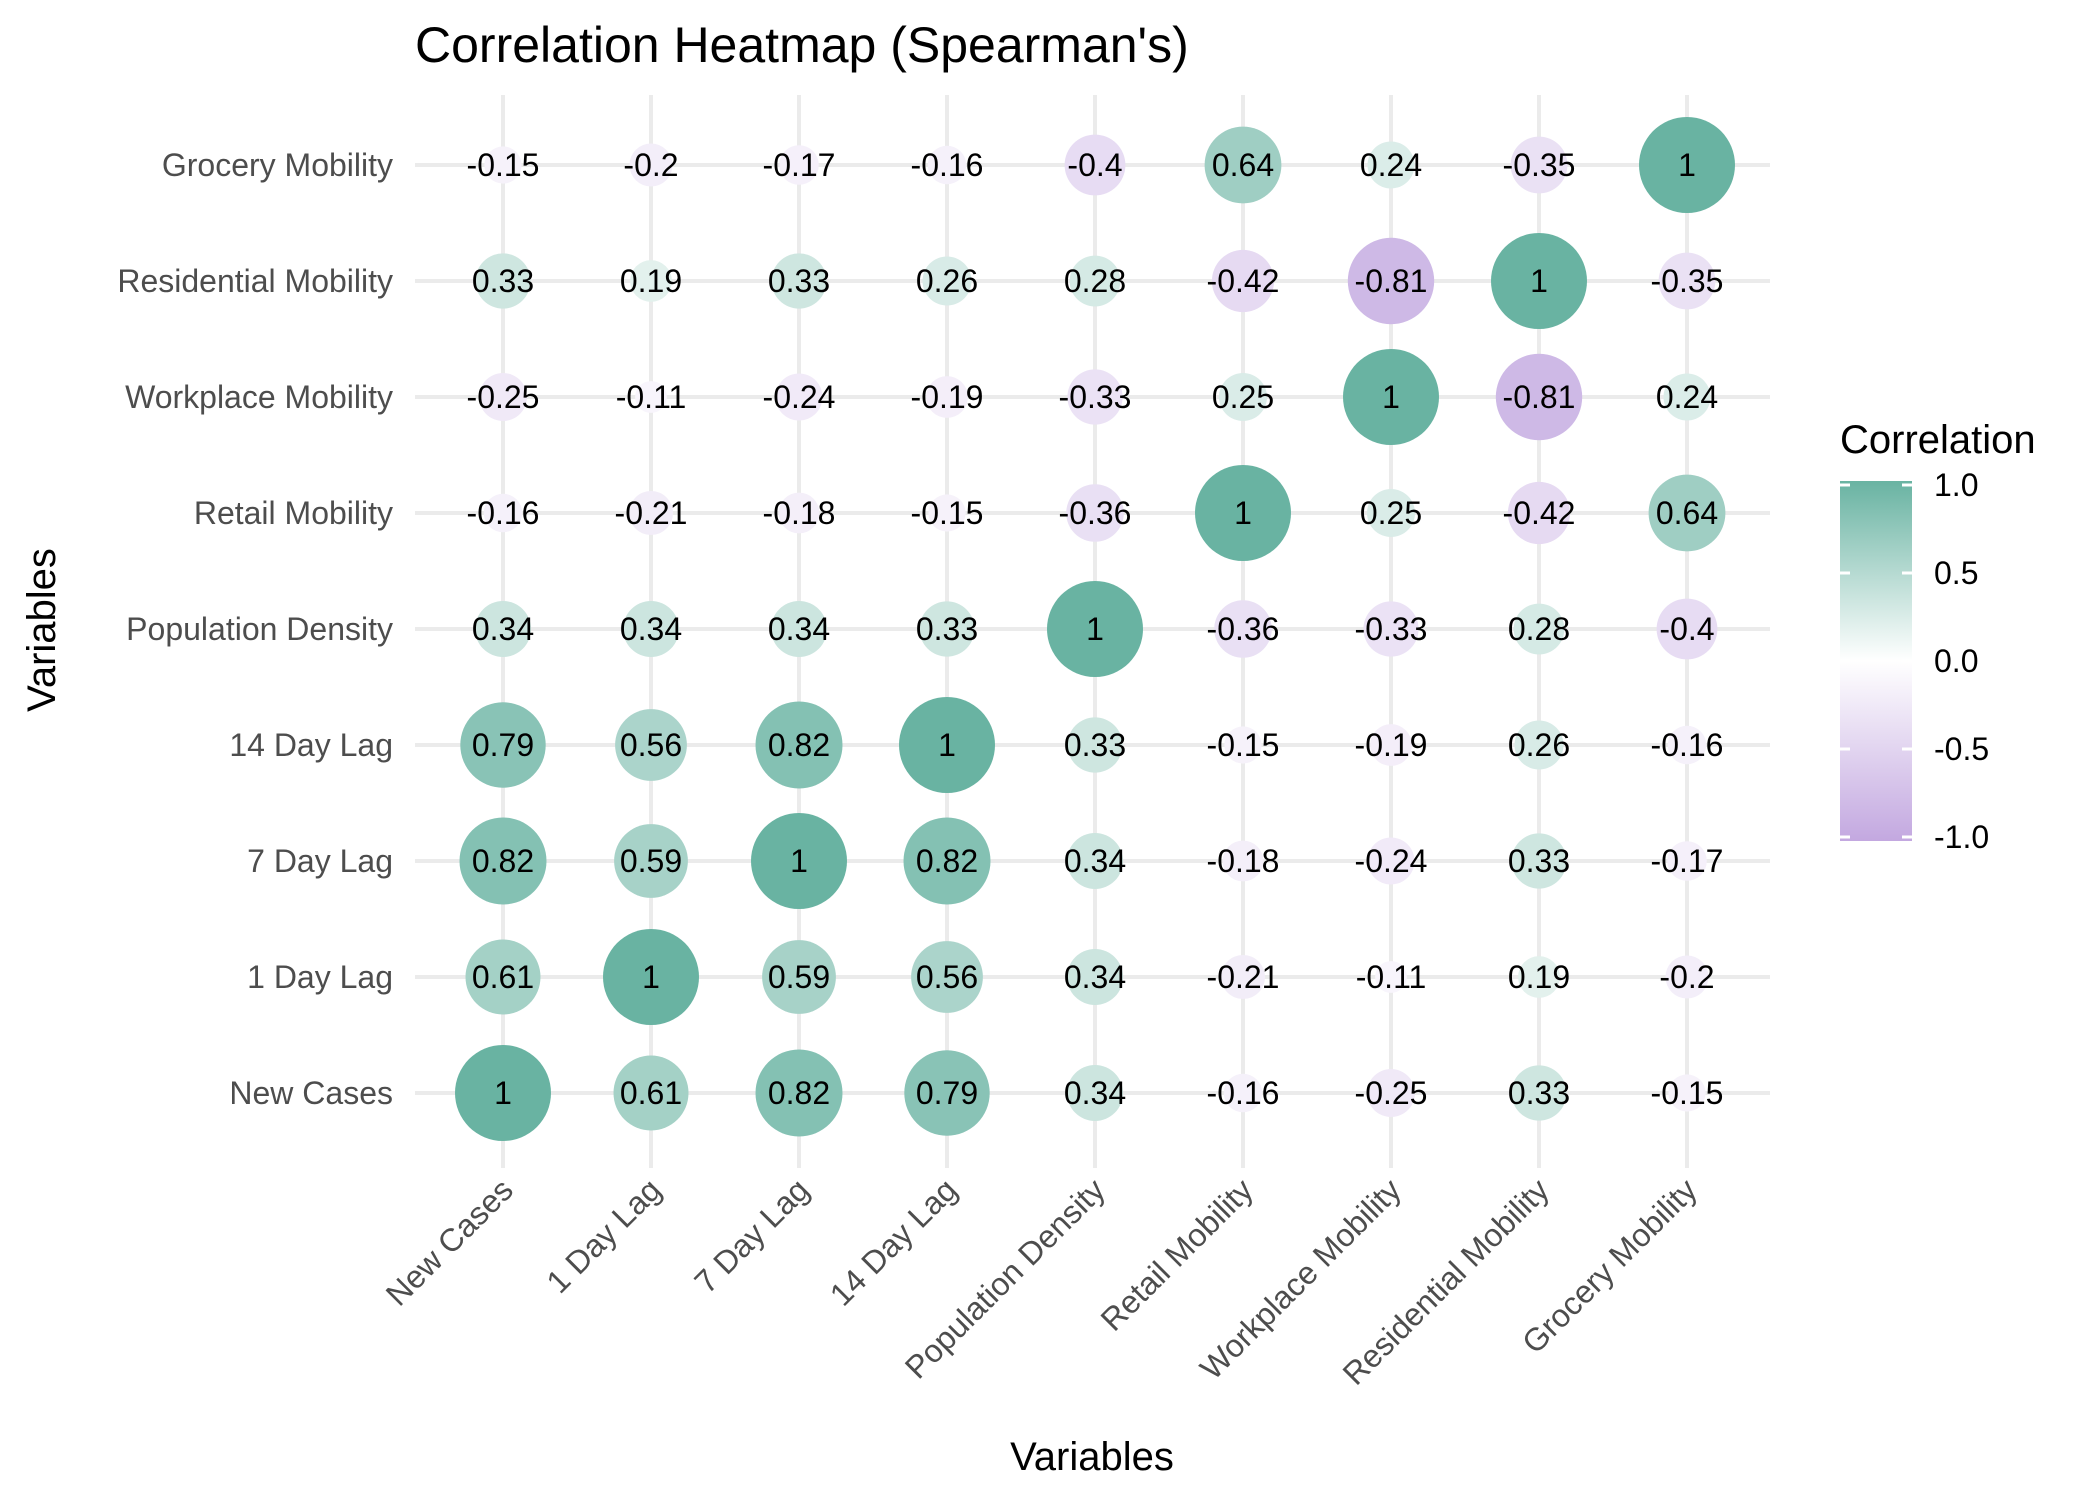 Image resolution: width=2100 pixels, height=1499 pixels. I want to click on correlation-value-label: -0.11, so click(1391, 977).